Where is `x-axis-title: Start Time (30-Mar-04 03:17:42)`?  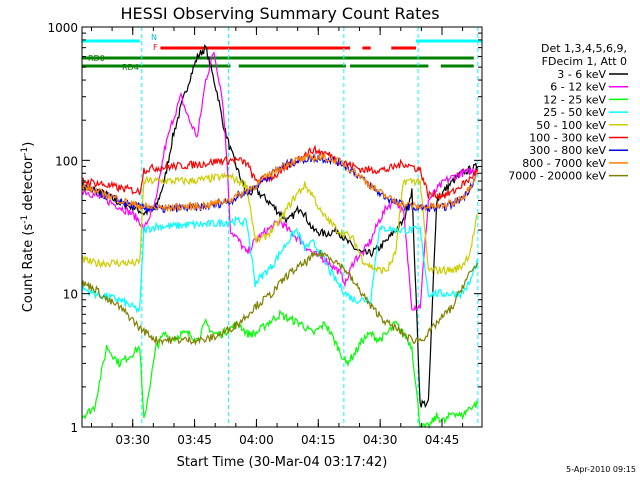 x-axis-title: Start Time (30-Mar-04 03:17:42) is located at coordinates (282, 462).